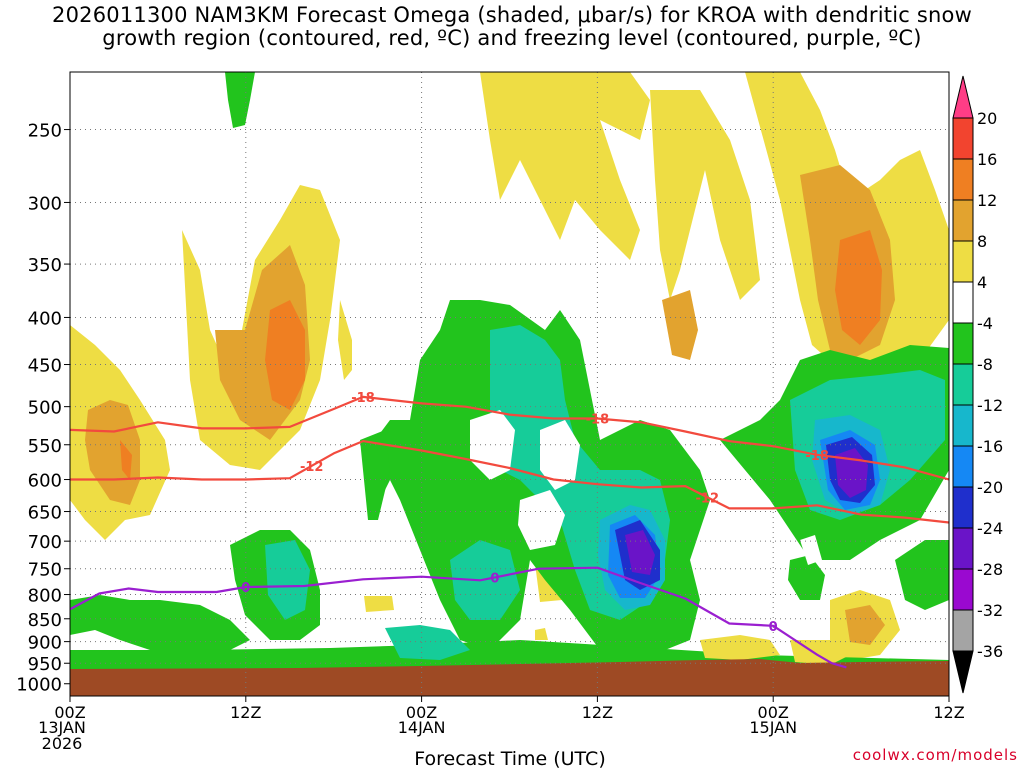 This screenshot has height=768, width=1024. Describe the element at coordinates (935, 755) in the screenshot. I see `source-credit: coolwx.com/models` at that location.